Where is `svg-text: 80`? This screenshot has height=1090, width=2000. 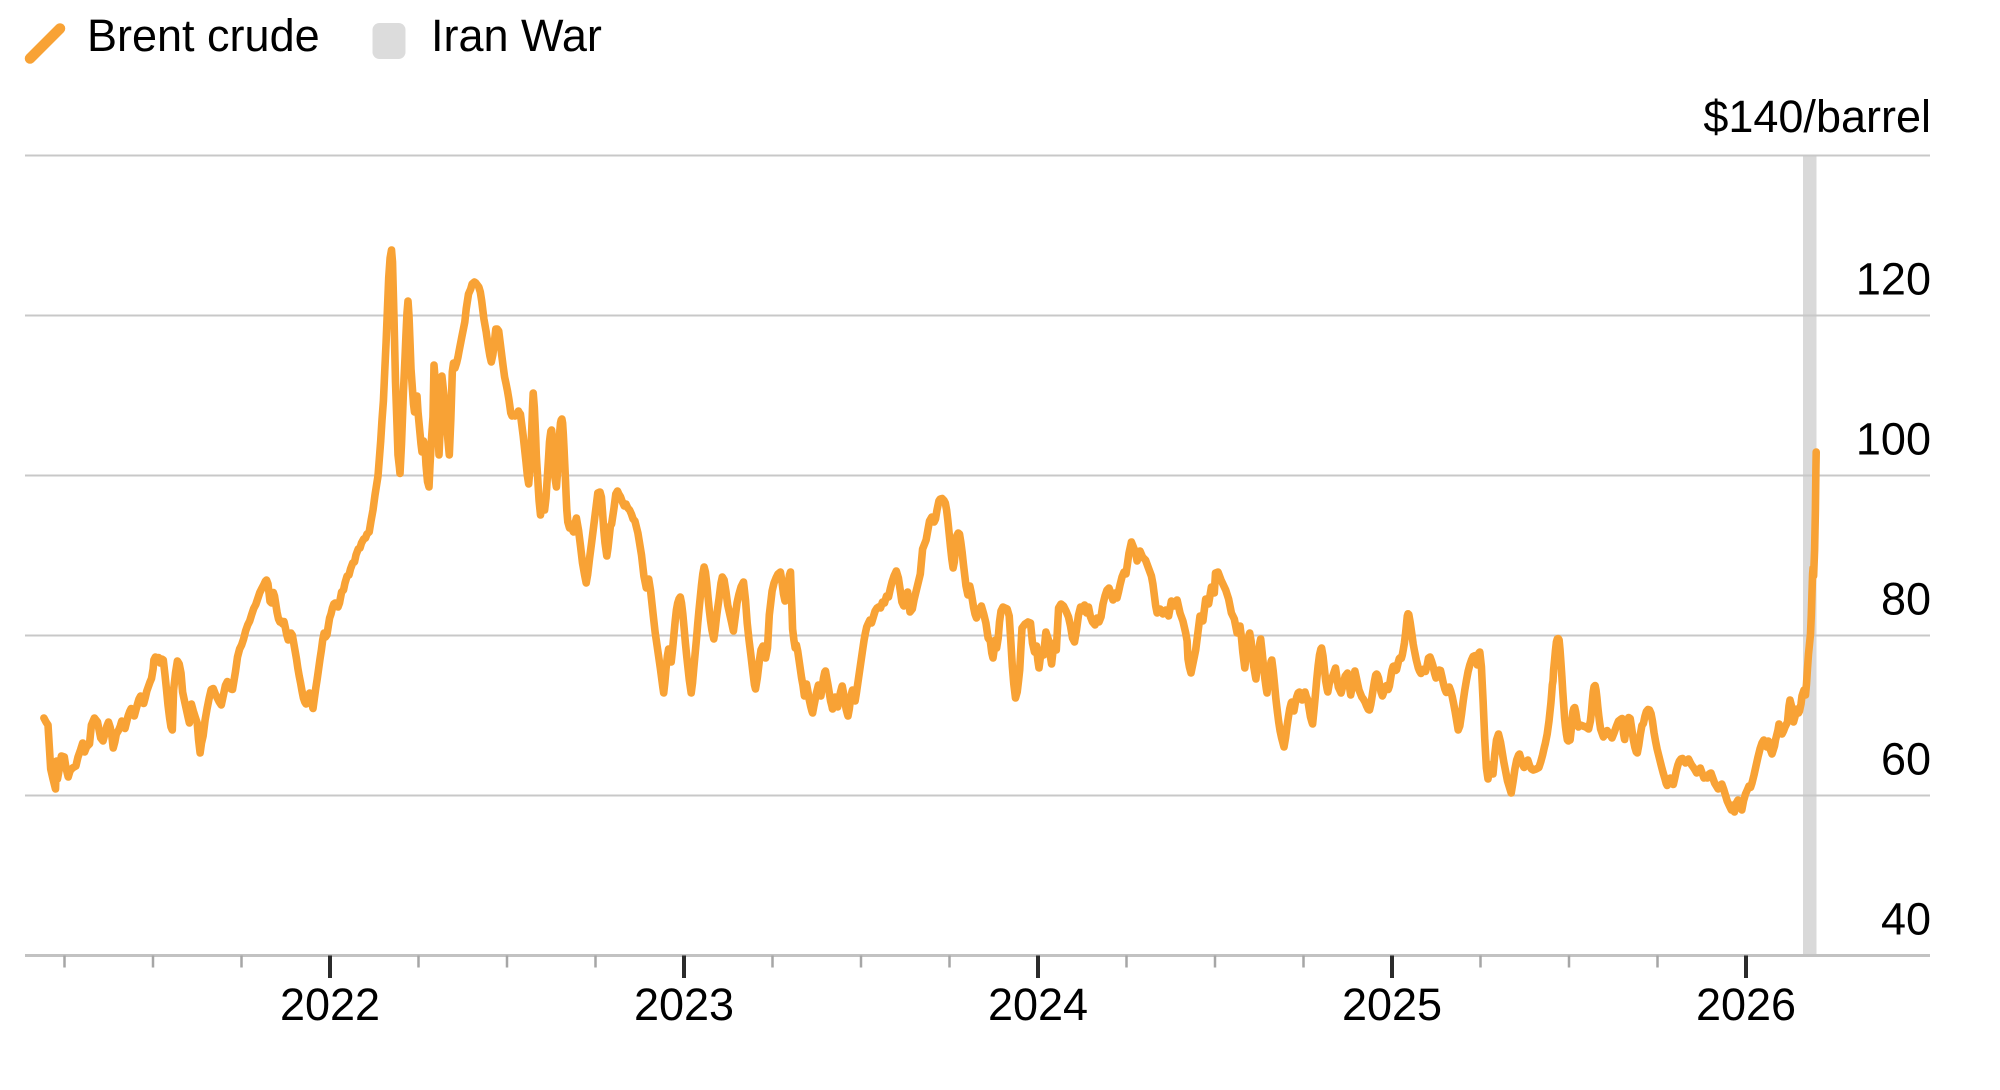 svg-text: 80 is located at coordinates (1906, 599).